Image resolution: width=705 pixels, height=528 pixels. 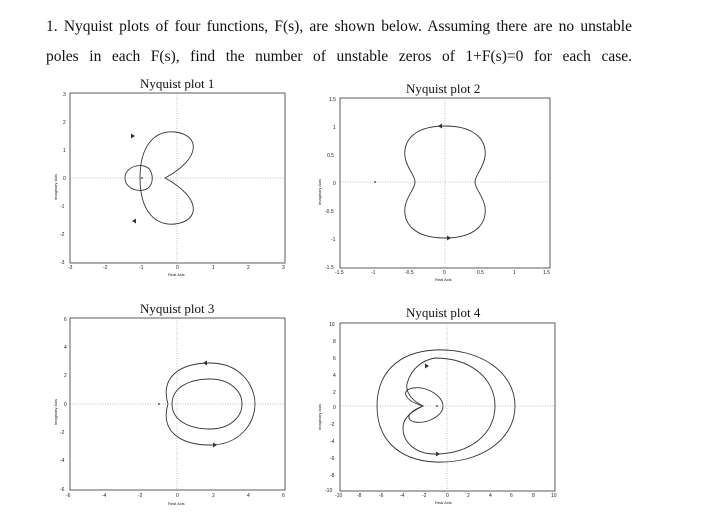 I want to click on y-tick-labels: 1.5 1 0.5 0 -0.5 -1 -1.5, so click(x=330, y=184).